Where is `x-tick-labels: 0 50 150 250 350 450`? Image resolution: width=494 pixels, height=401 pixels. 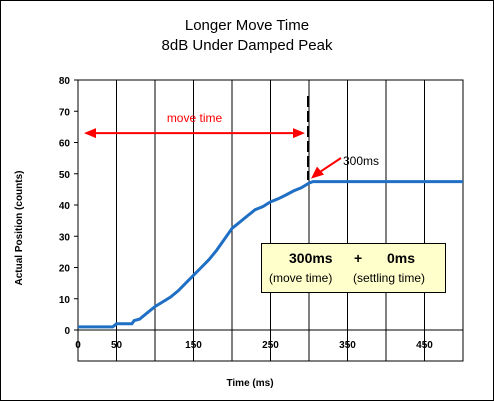
x-tick-labels: 0 50 150 250 350 450 is located at coordinates (254, 345).